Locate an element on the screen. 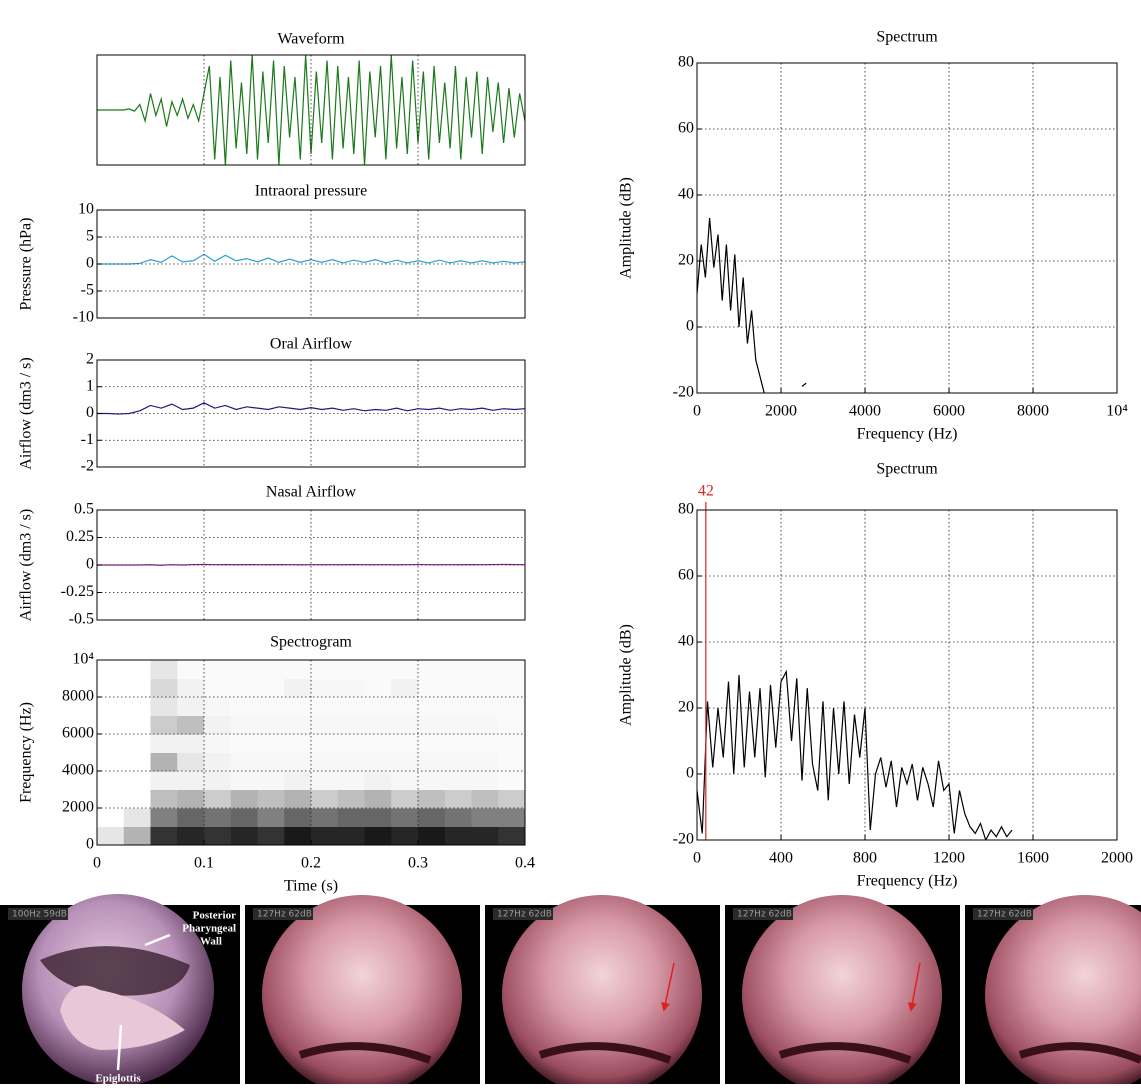 The image size is (1141, 1089). x-axis-label: Time (s) is located at coordinates (311, 886).